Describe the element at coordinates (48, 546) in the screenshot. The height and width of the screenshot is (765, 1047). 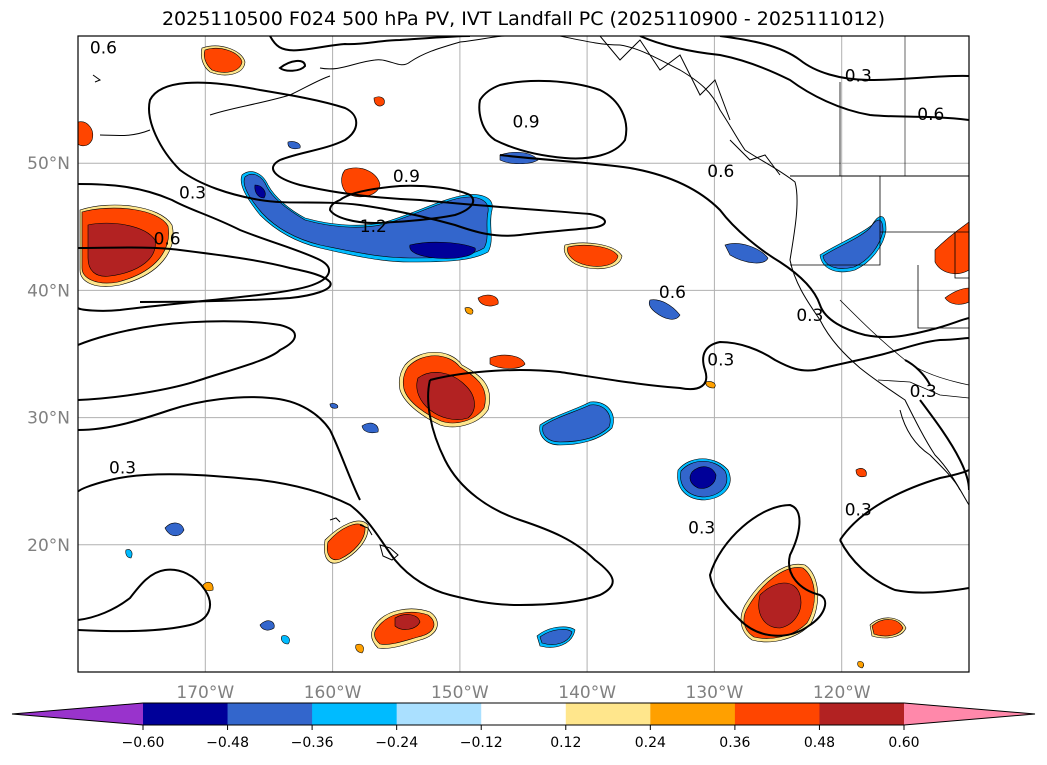
I see `latitude-label: 20°N` at that location.